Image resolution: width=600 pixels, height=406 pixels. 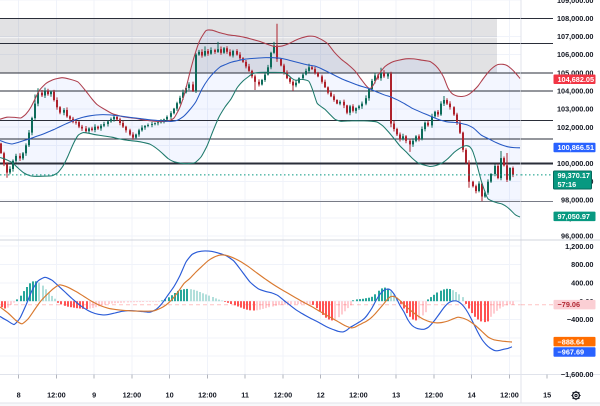 I want to click on svg-text: 11, so click(x=245, y=395).